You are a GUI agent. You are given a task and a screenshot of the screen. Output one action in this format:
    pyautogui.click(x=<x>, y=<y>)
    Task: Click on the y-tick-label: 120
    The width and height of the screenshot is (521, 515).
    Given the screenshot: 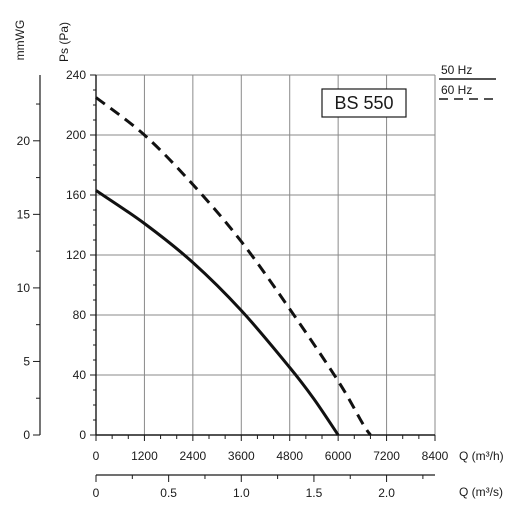 What is the action you would take?
    pyautogui.click(x=76, y=255)
    